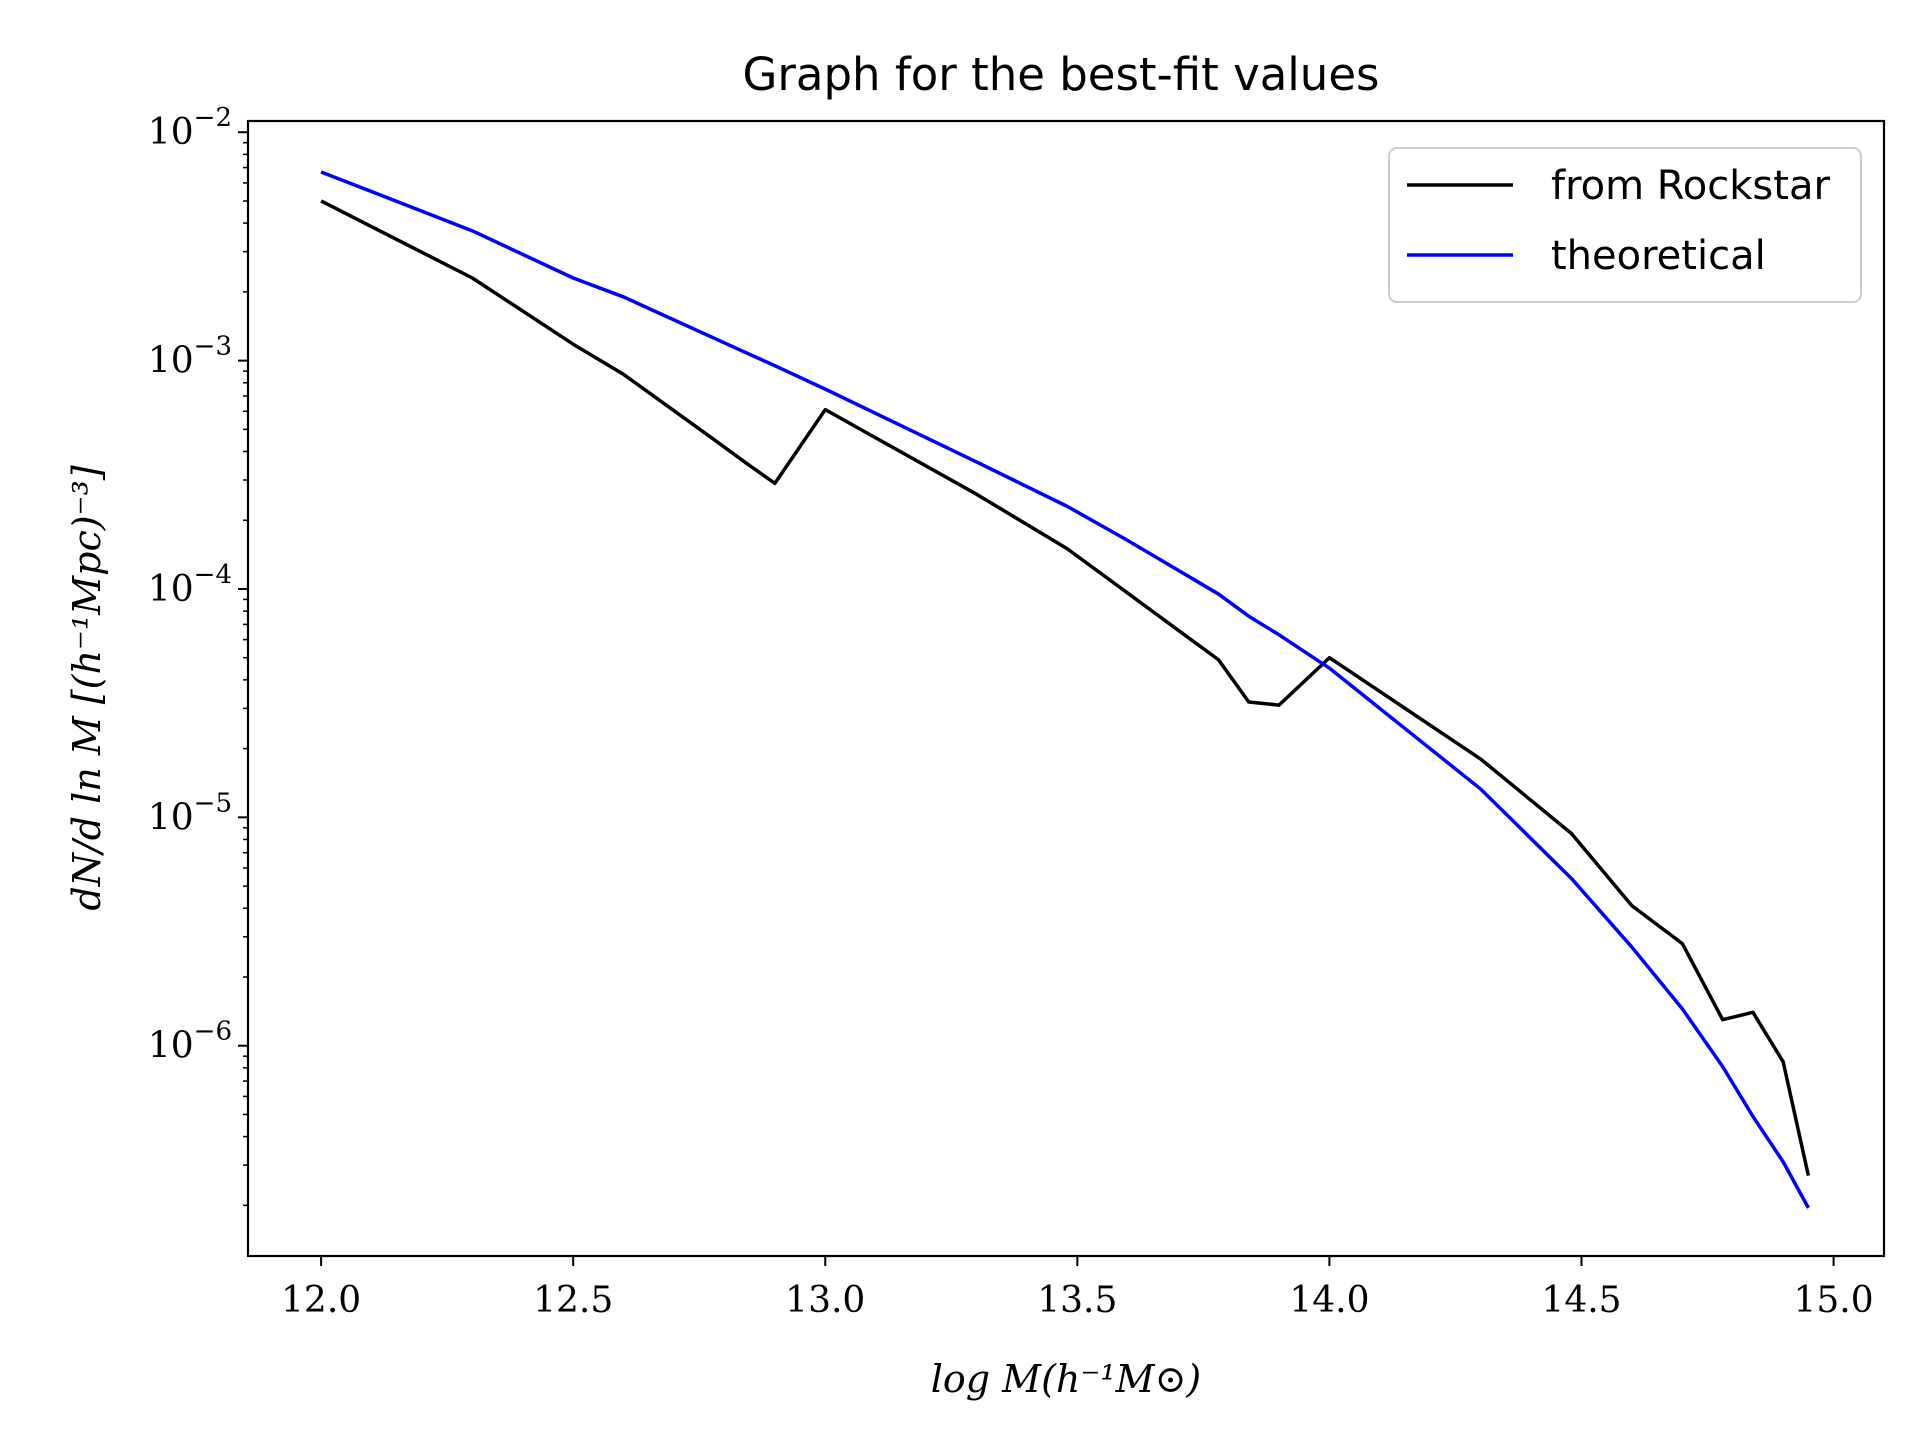 This screenshot has height=1440, width=1920. What do you see at coordinates (1077, 1300) in the screenshot?
I see `x-tick-label-3: 13.5` at bounding box center [1077, 1300].